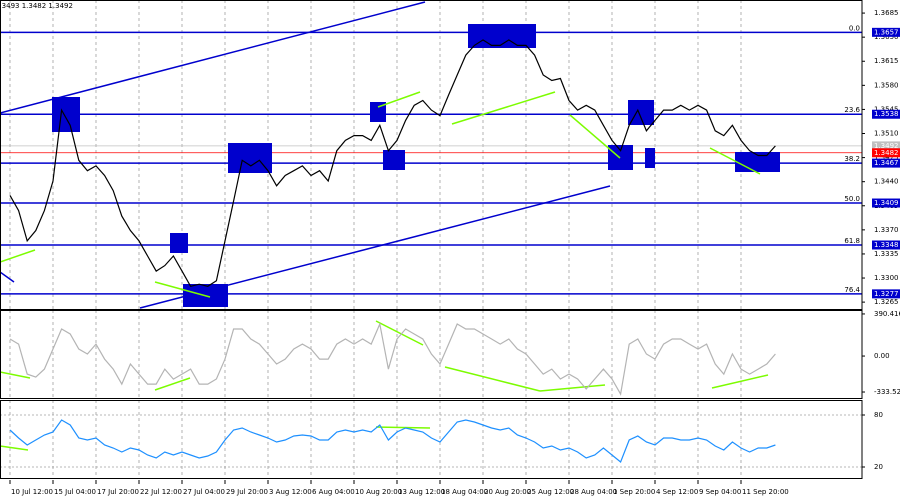  What do you see at coordinates (161, 492) in the screenshot?
I see `x-tick-label: 22 Jul 12:00` at bounding box center [161, 492].